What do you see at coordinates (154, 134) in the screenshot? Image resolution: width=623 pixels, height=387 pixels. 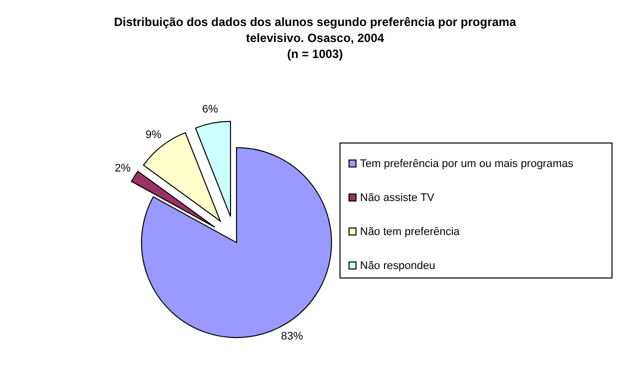 I see `data-label: 9%` at bounding box center [154, 134].